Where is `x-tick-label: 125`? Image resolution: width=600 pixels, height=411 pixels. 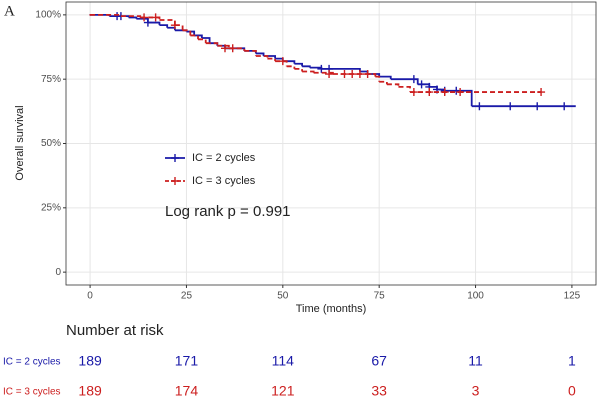
x-tick-label: 125 is located at coordinates (572, 296).